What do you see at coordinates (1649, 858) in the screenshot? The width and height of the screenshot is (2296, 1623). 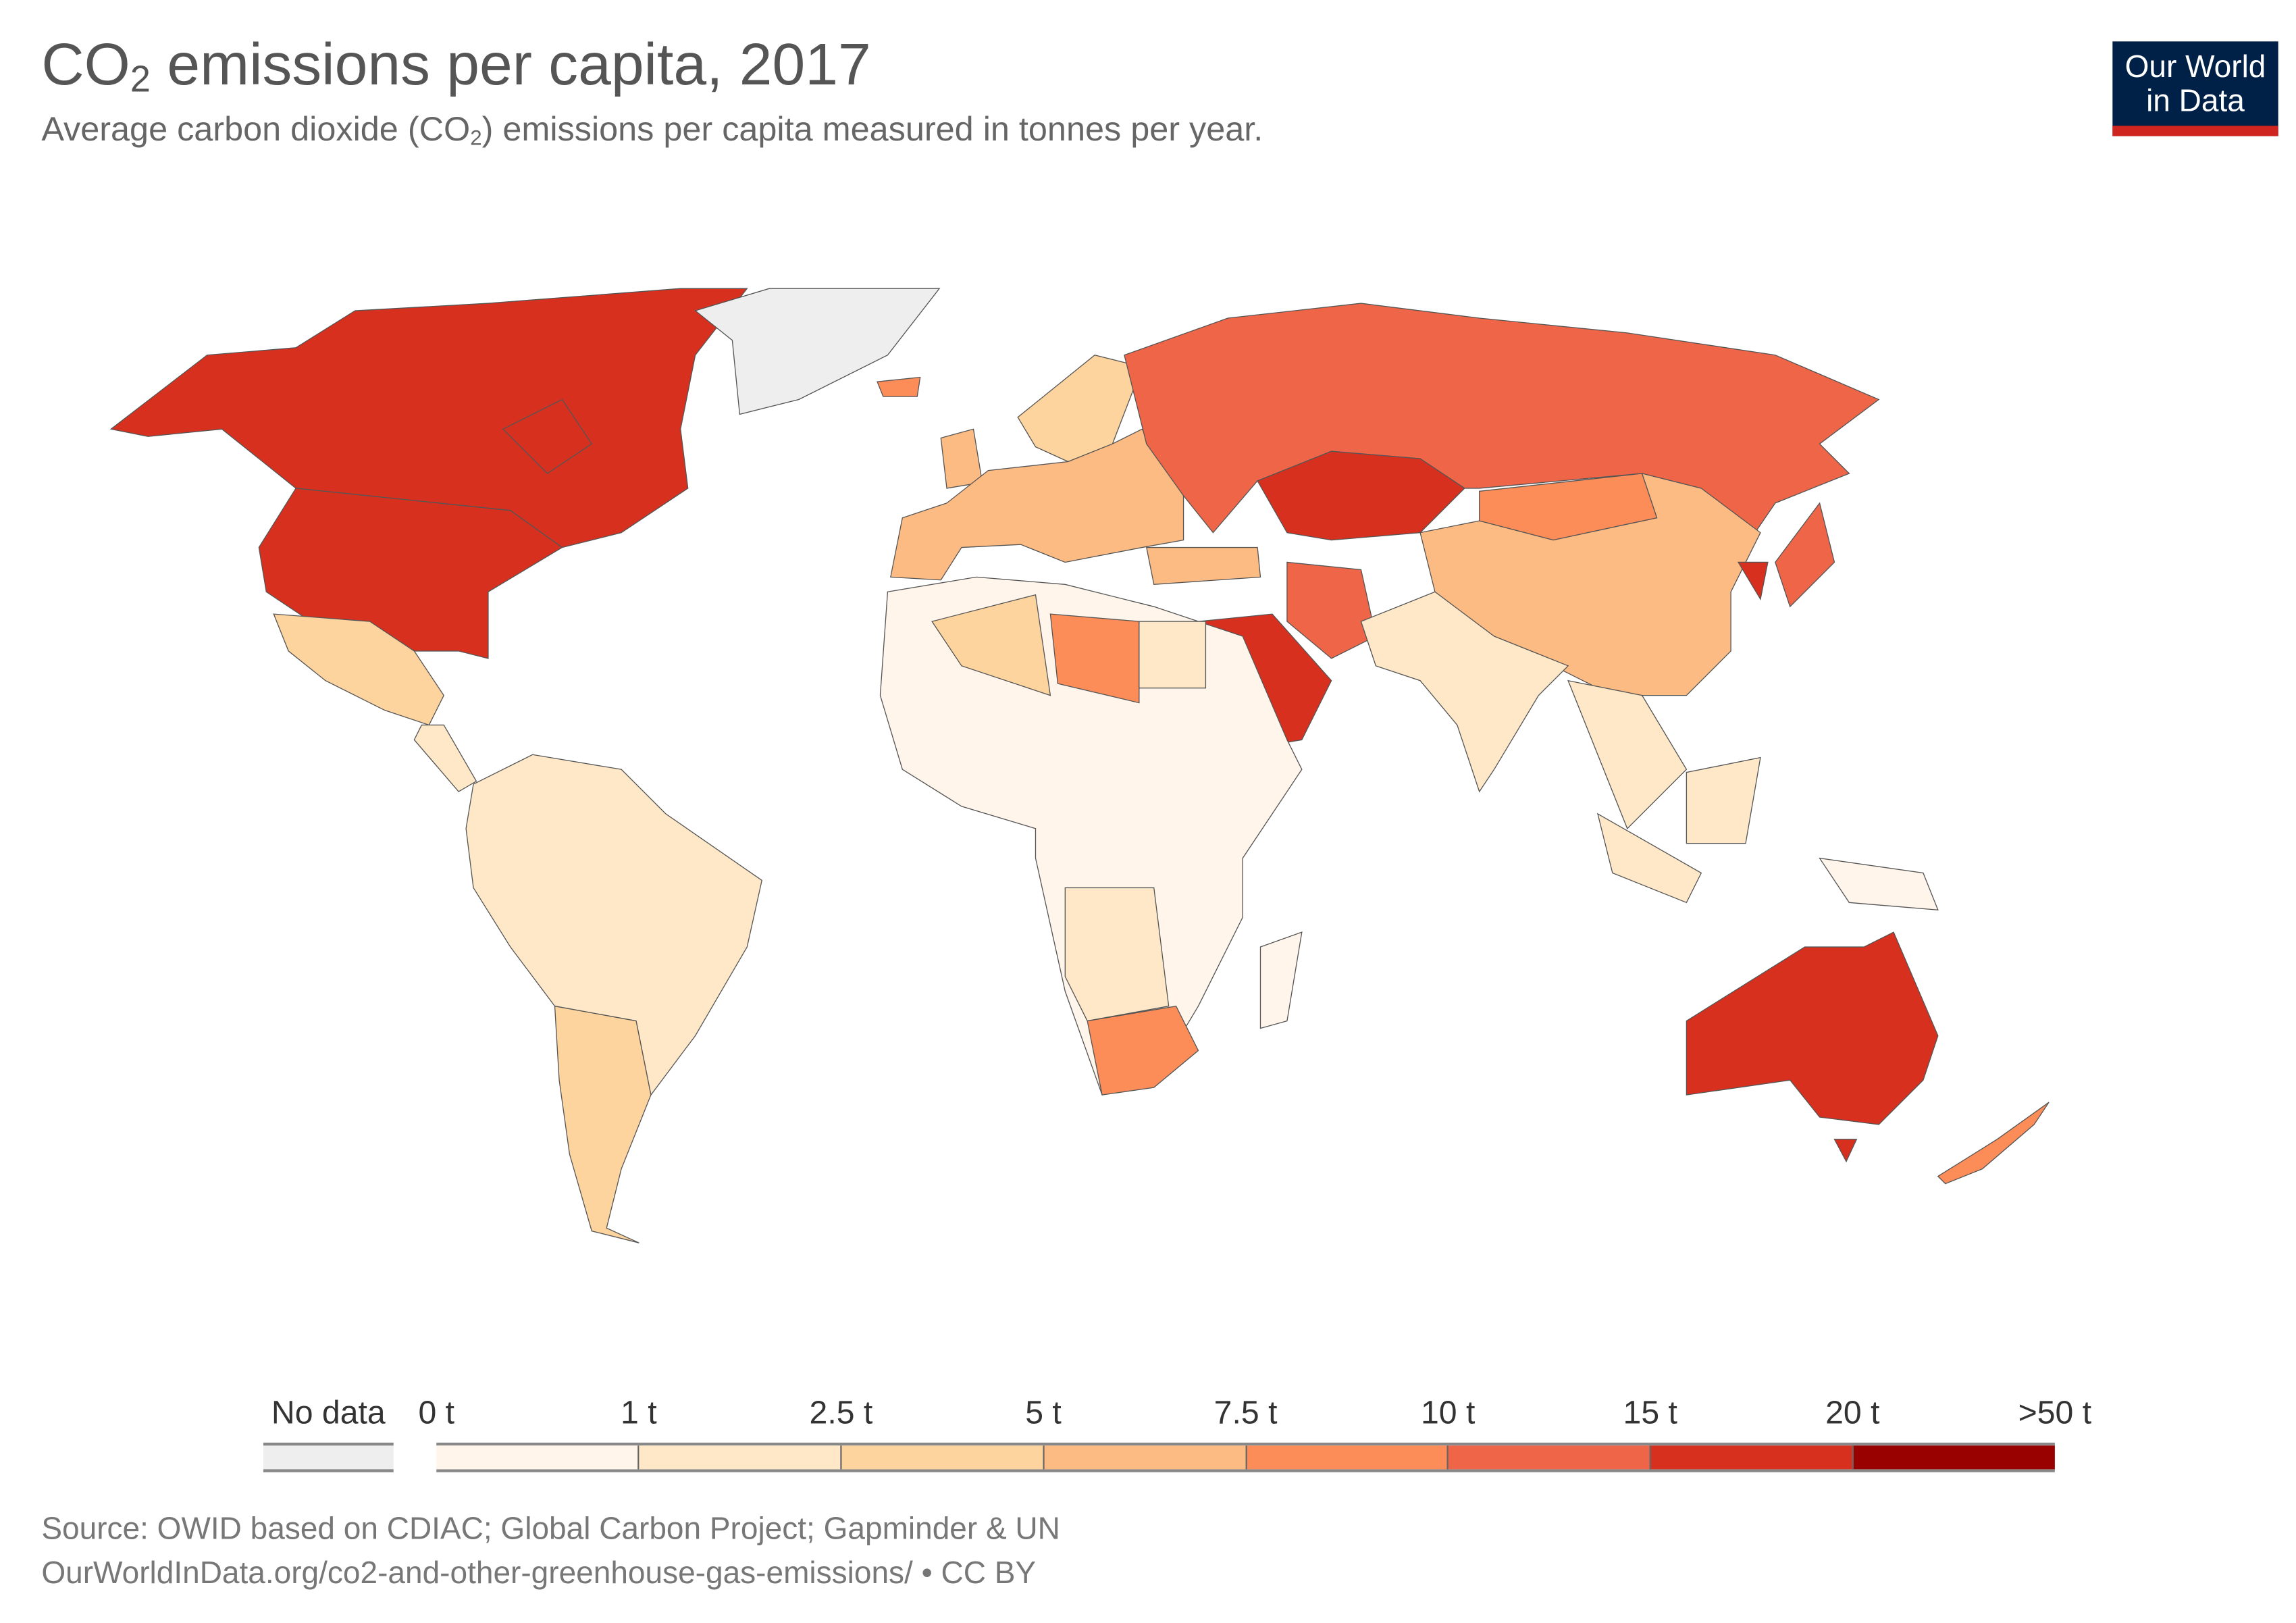 I see `region-indonesia` at bounding box center [1649, 858].